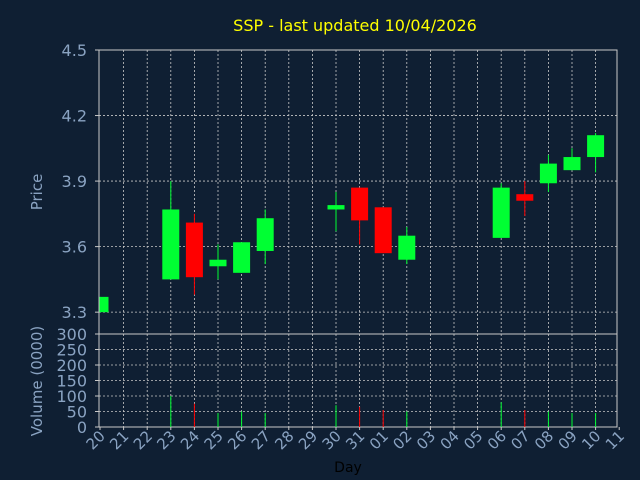  What do you see at coordinates (82, 427) in the screenshot?
I see `volume-y-tick-label: 0` at bounding box center [82, 427].